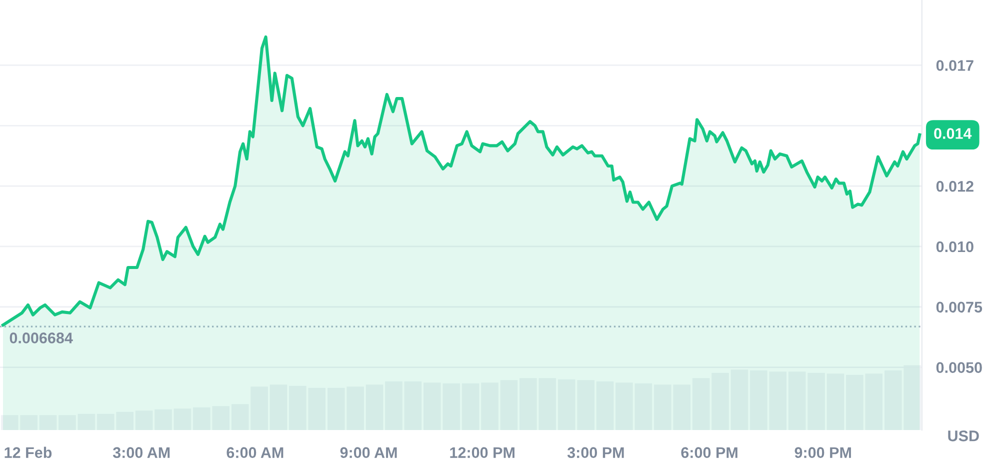 This screenshot has width=986, height=461. Describe the element at coordinates (955, 65) in the screenshot. I see `y-tick-label: 0.017` at that location.